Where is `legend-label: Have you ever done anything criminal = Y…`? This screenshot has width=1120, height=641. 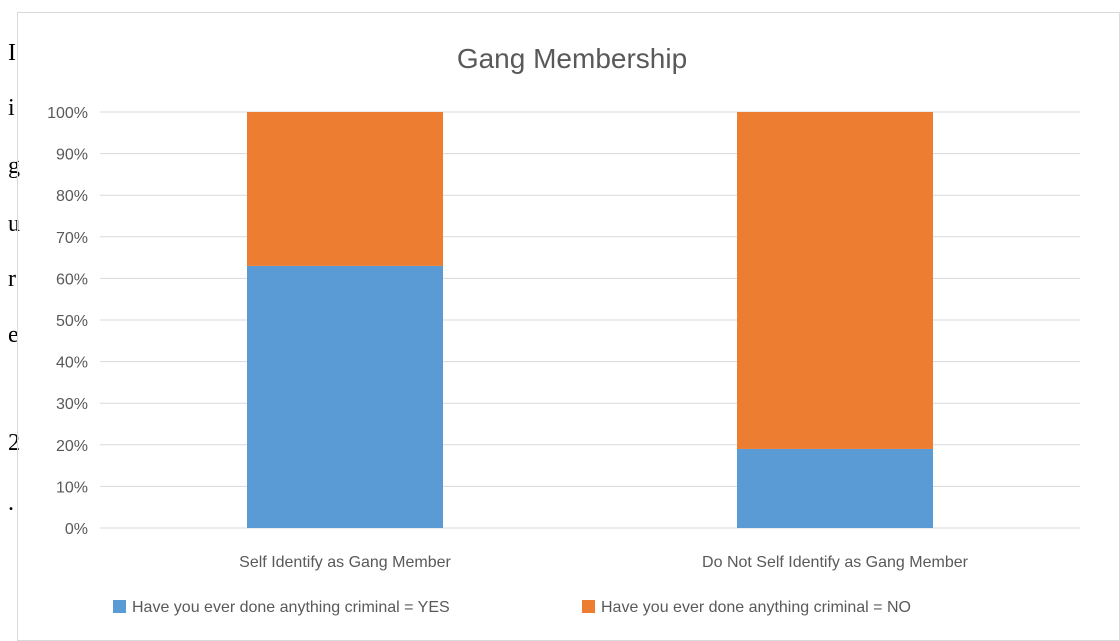 legend-label: Have you ever done anything criminal = Y… is located at coordinates (291, 607).